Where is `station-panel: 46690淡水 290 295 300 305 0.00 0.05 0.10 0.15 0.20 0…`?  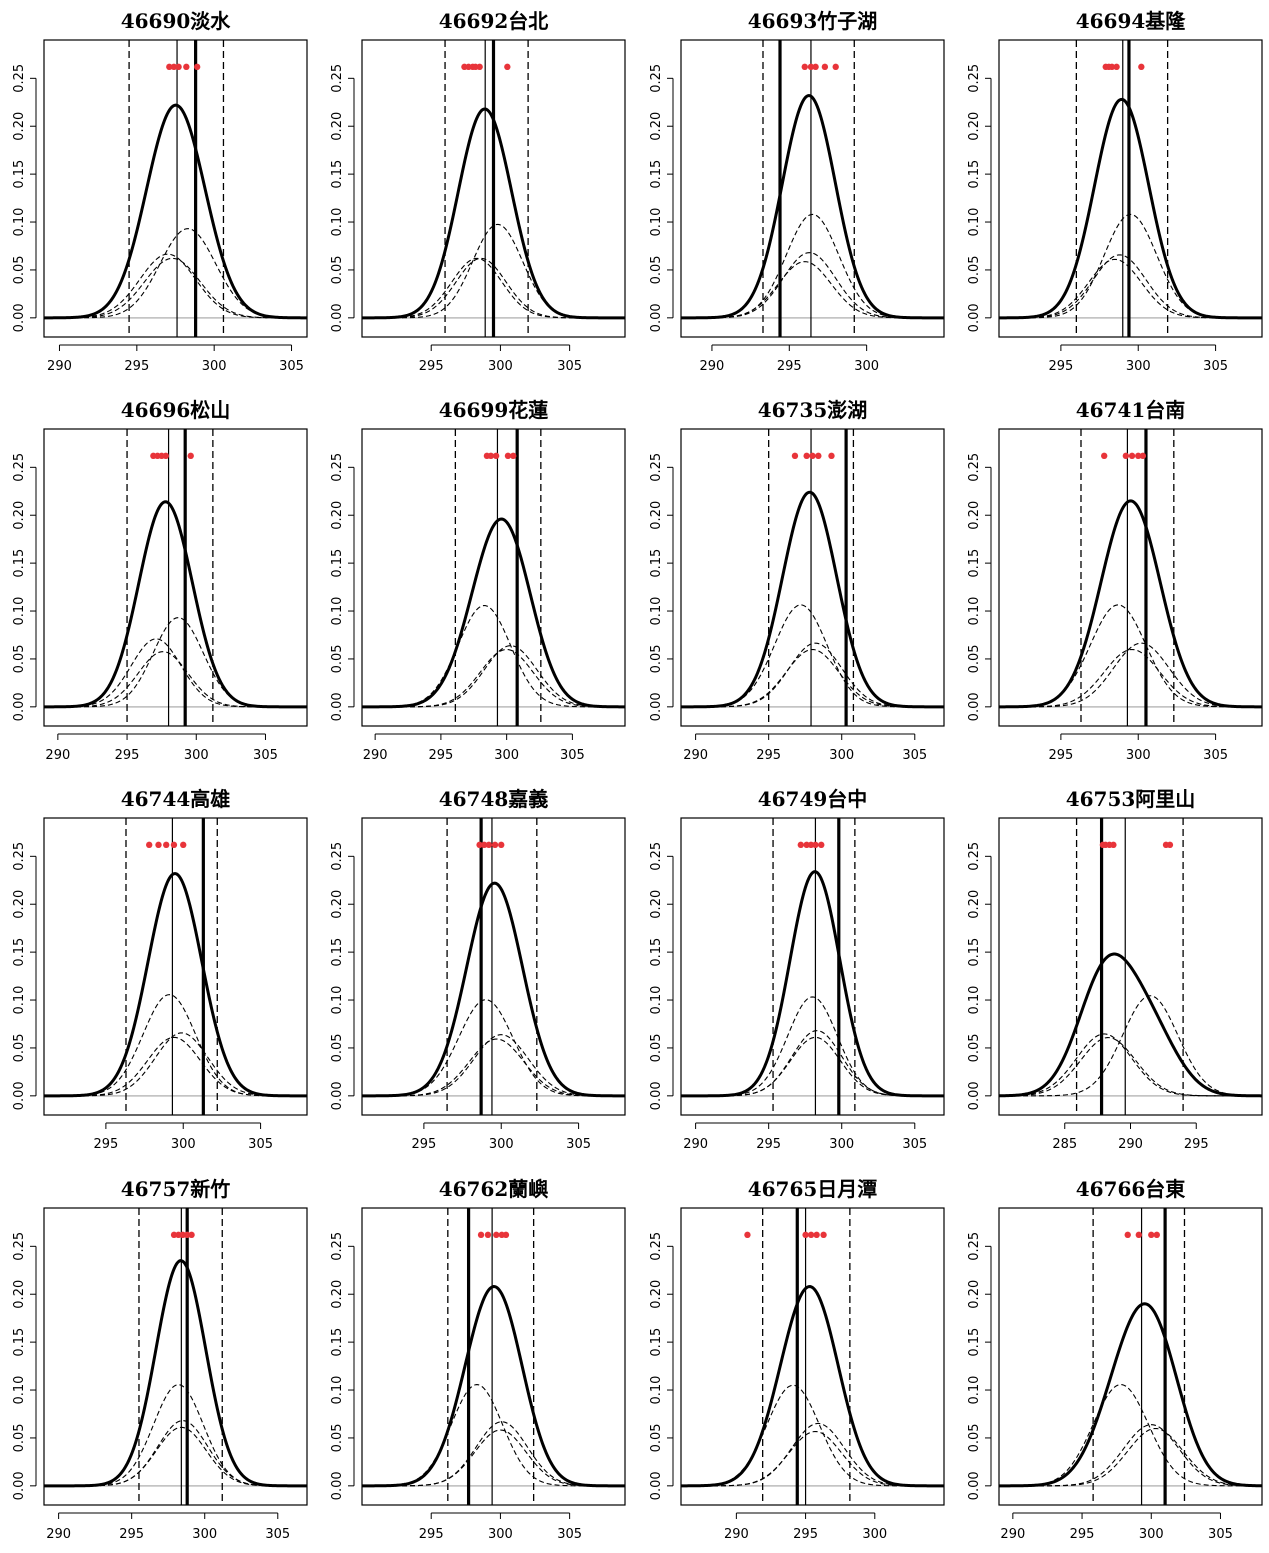
station-panel: 46690淡水 290 295 300 305 0.00 0.05 0.10 0.15 0.20 0… is located at coordinates (160, 191).